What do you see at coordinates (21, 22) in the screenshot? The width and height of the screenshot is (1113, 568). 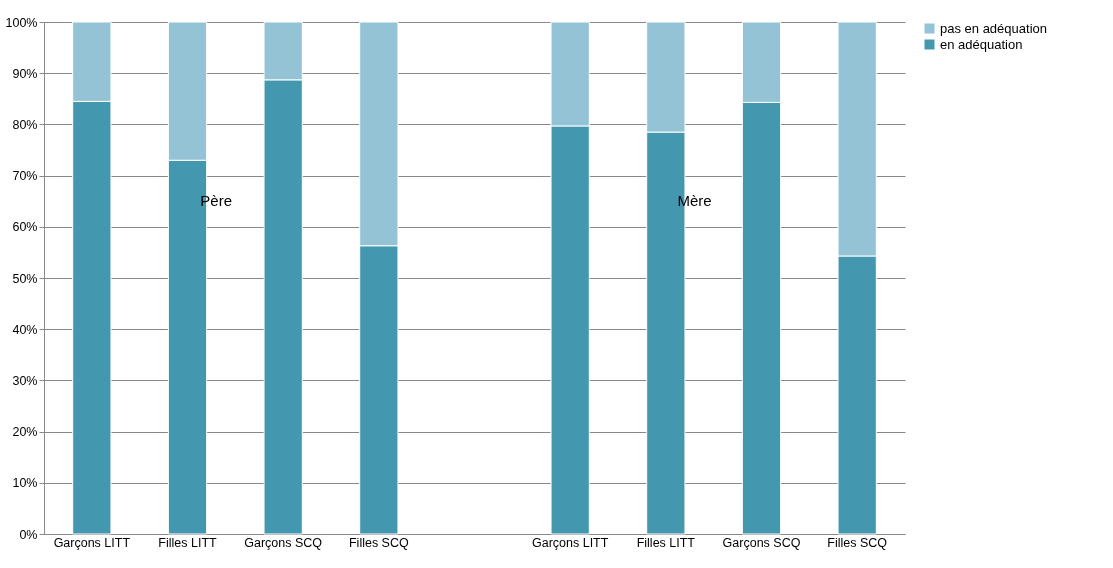 I see `y-tick-label: 100%` at bounding box center [21, 22].